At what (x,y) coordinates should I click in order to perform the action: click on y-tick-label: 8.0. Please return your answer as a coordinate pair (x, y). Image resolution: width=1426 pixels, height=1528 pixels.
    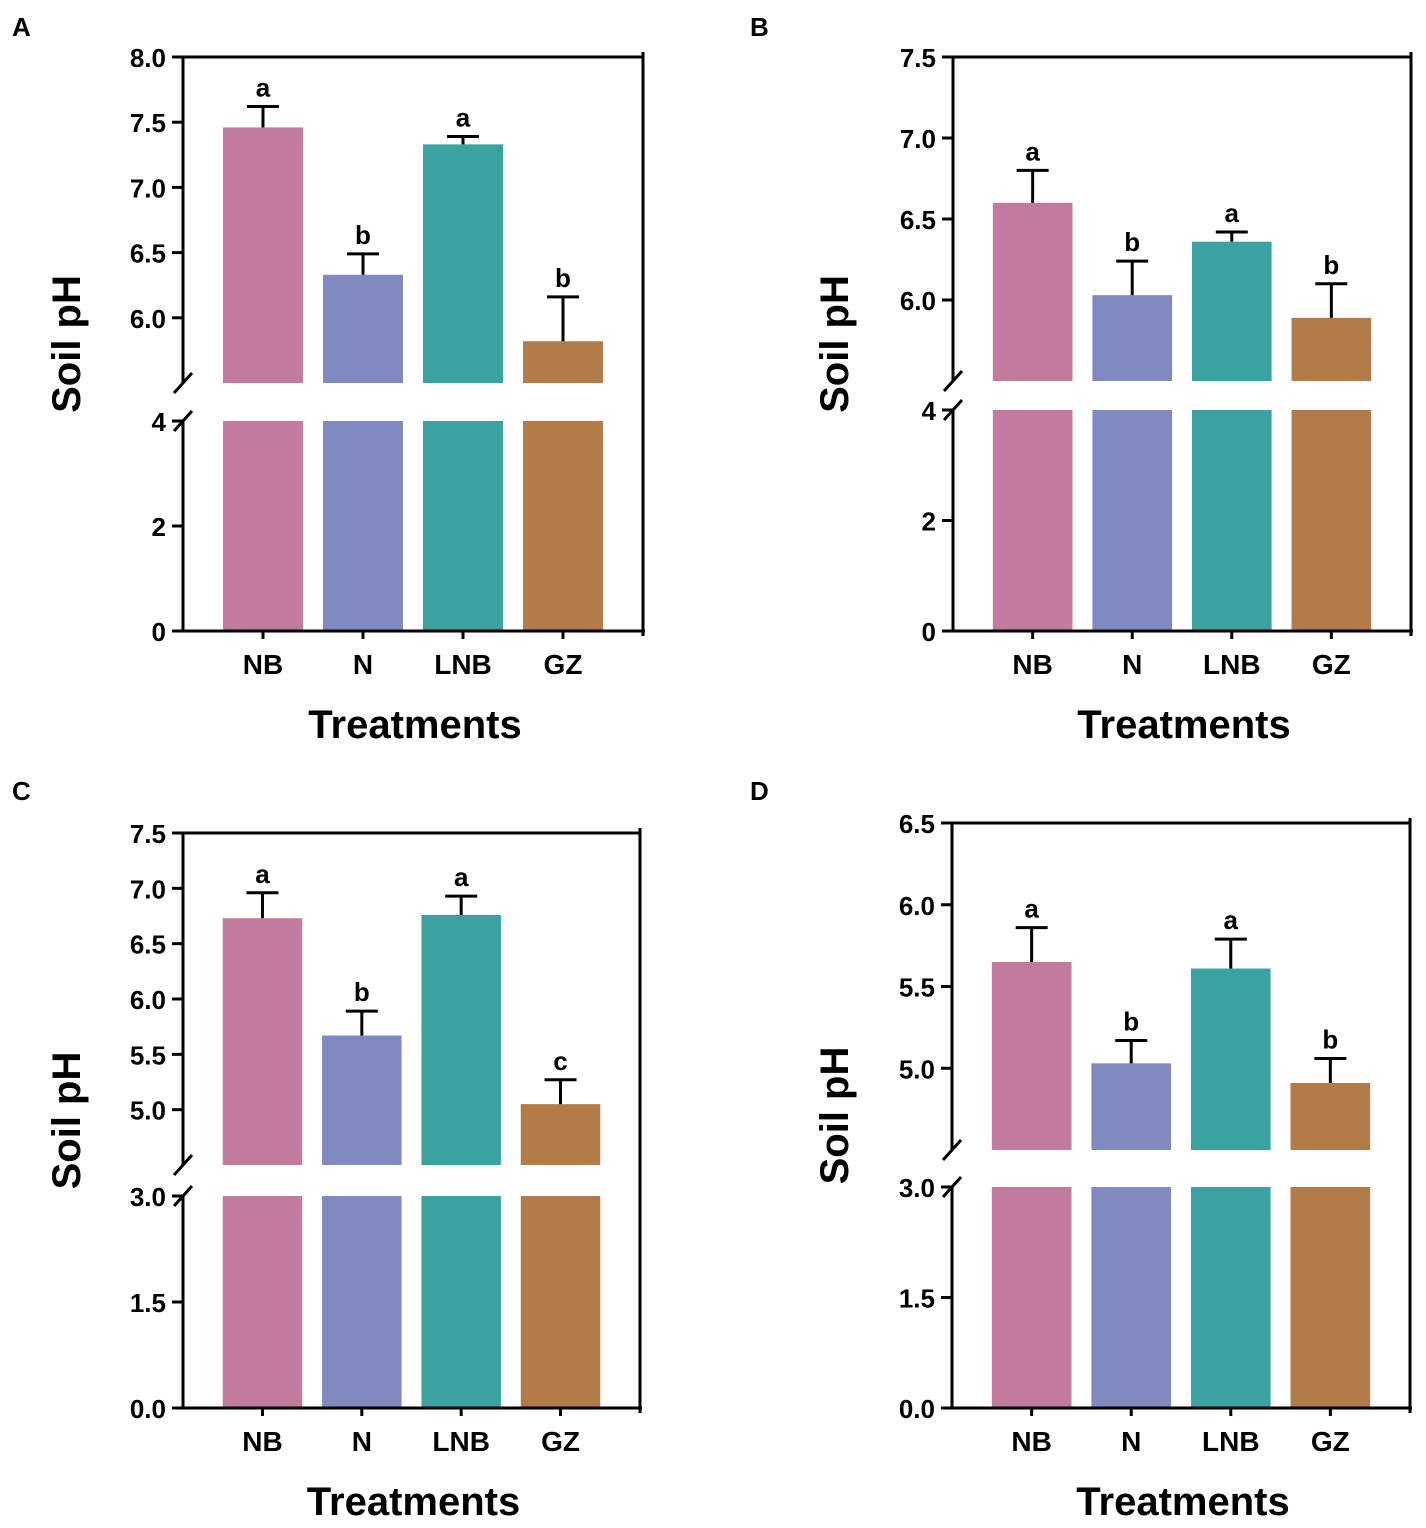
    Looking at the image, I should click on (148, 58).